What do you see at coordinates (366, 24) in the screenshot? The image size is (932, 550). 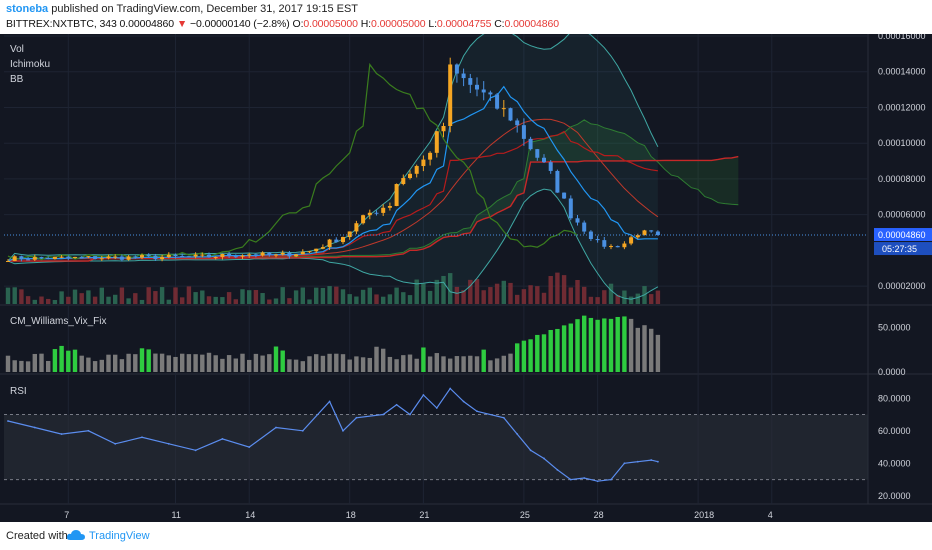 I see `high-label: H:` at bounding box center [366, 24].